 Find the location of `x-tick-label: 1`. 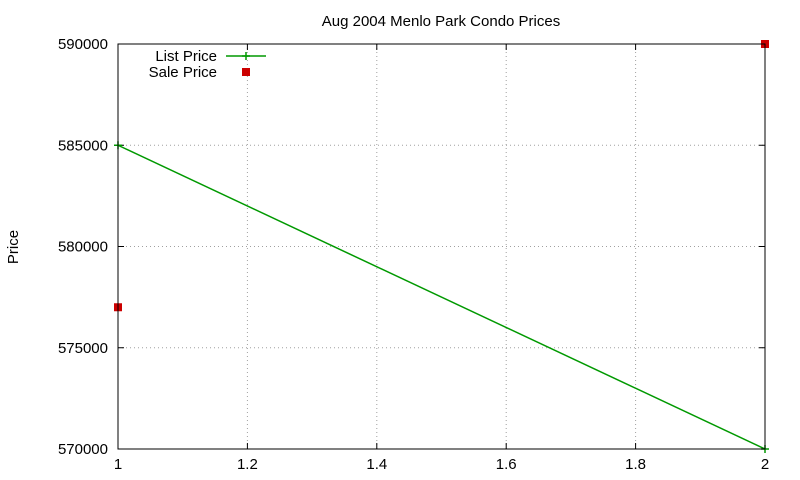

x-tick-label: 1 is located at coordinates (118, 464).